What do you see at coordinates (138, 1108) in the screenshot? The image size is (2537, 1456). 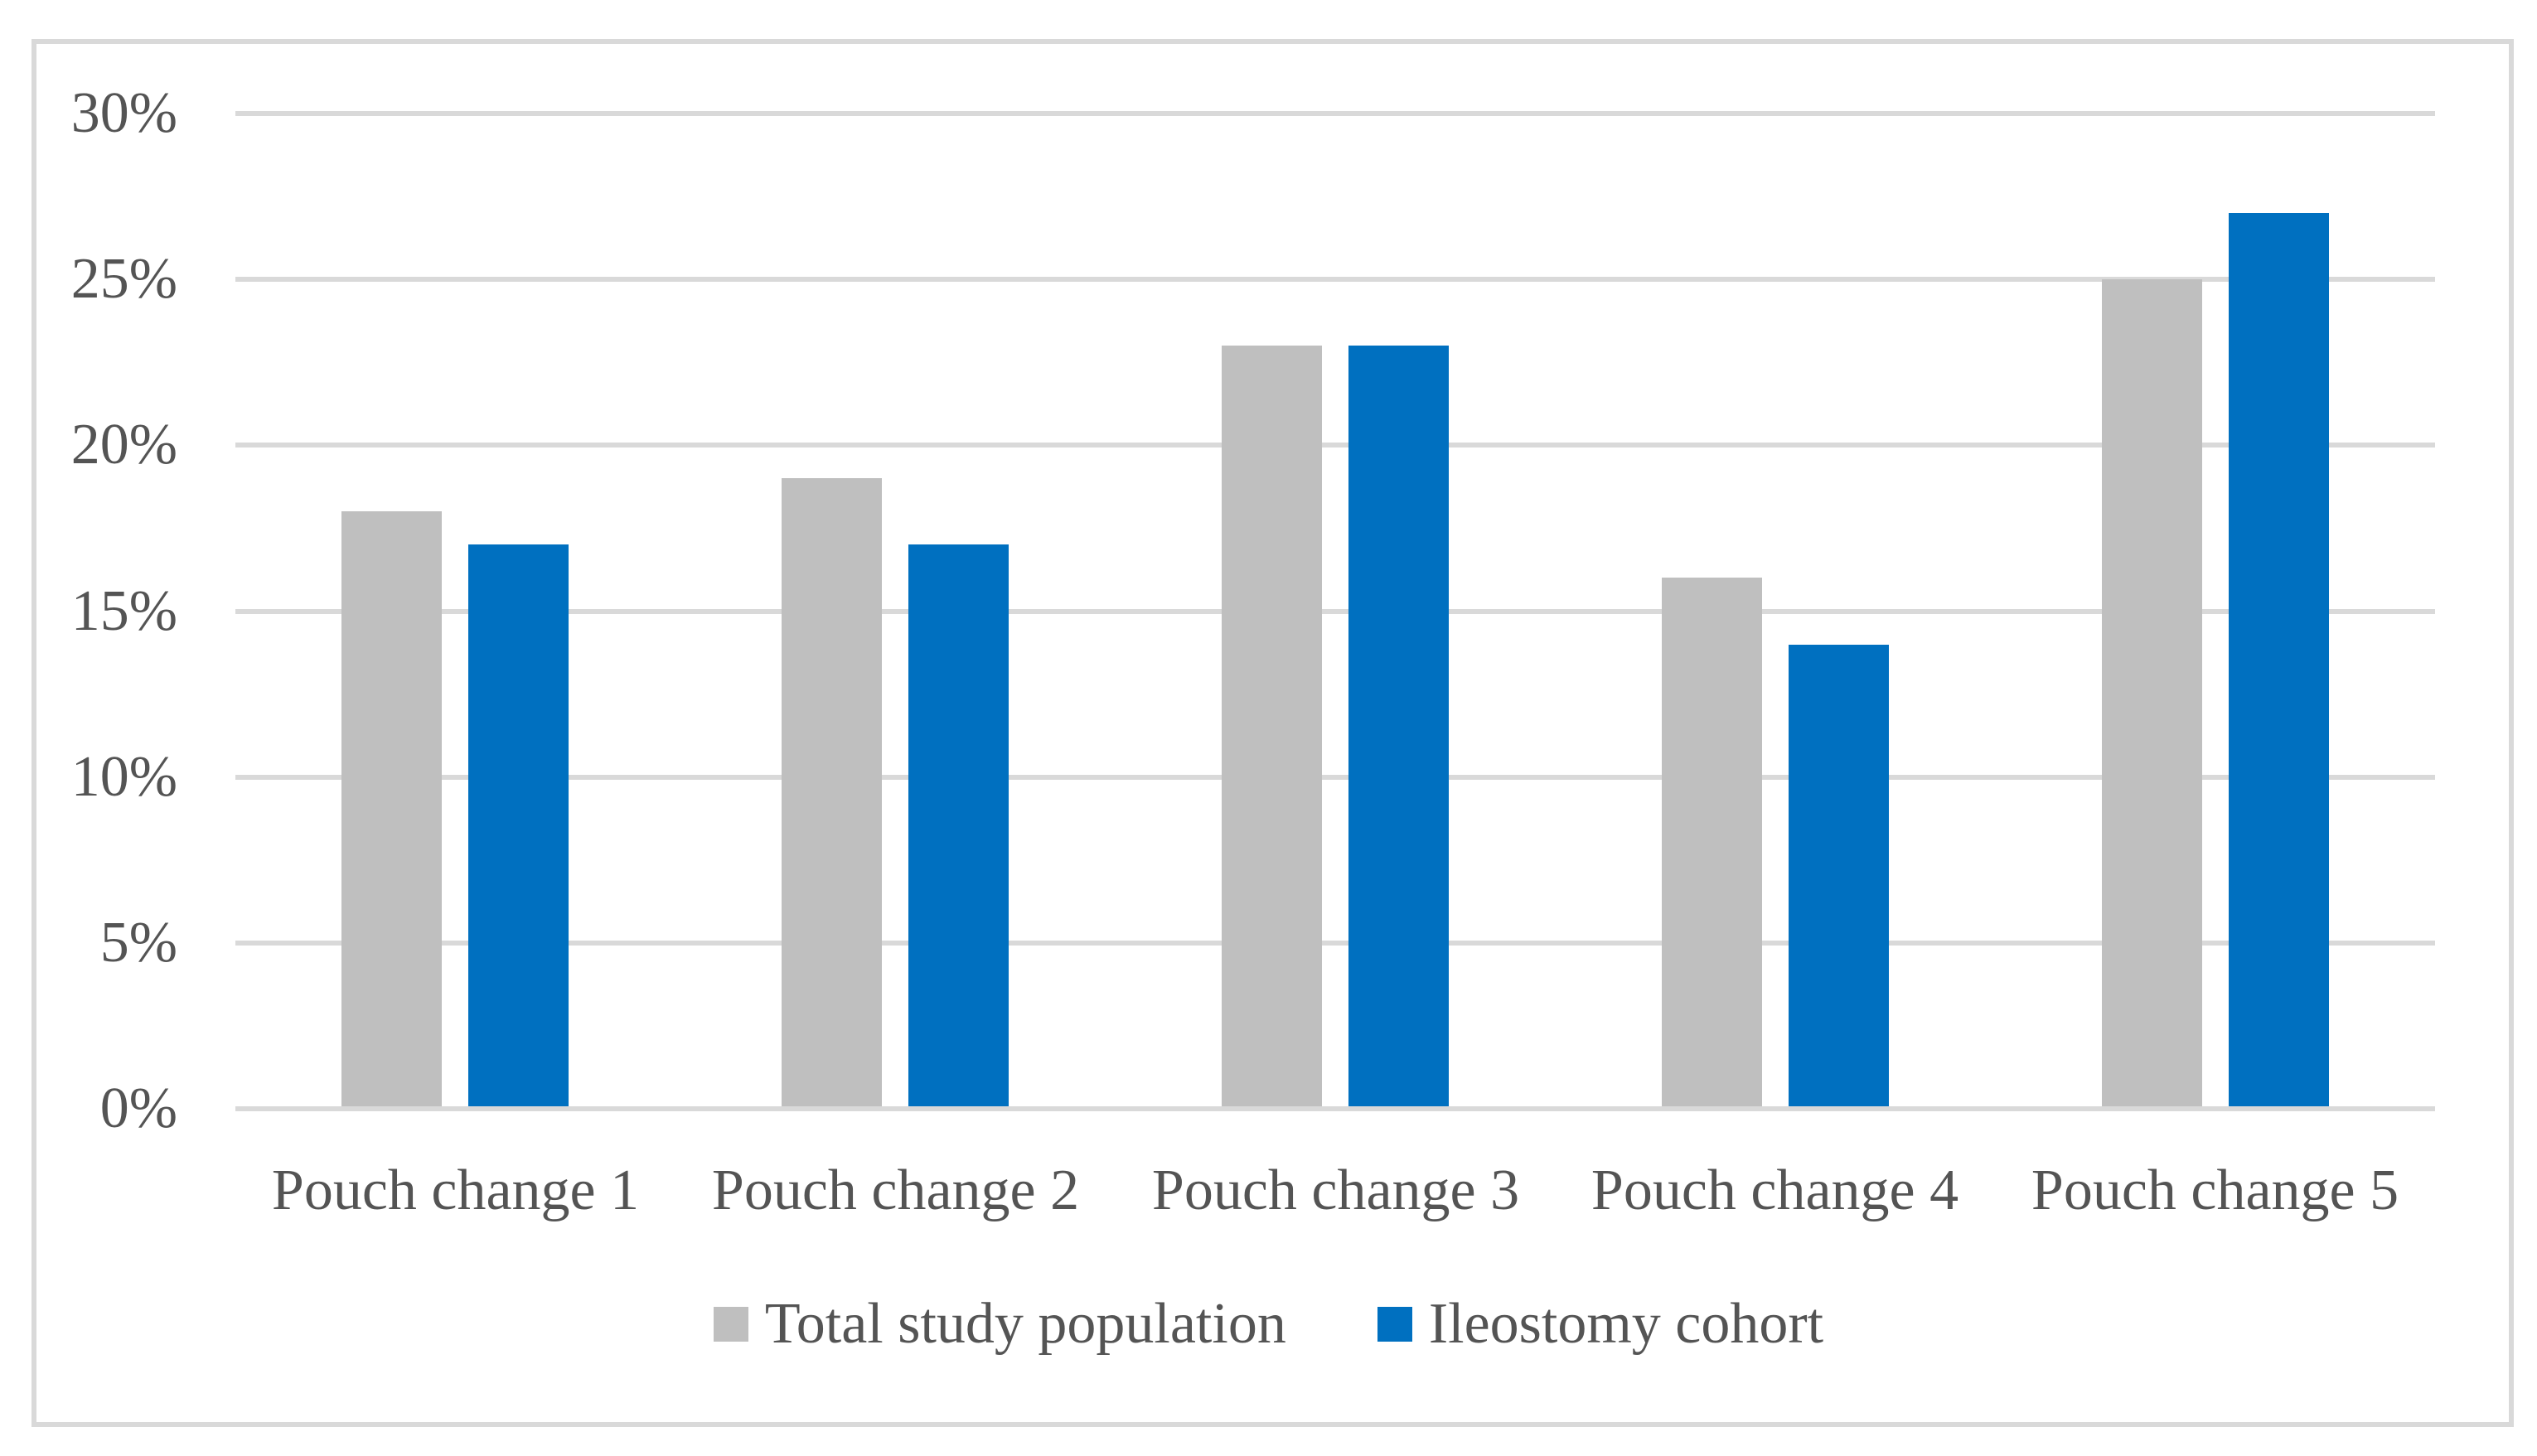 I see `y-tick-label-0: 0%` at bounding box center [138, 1108].